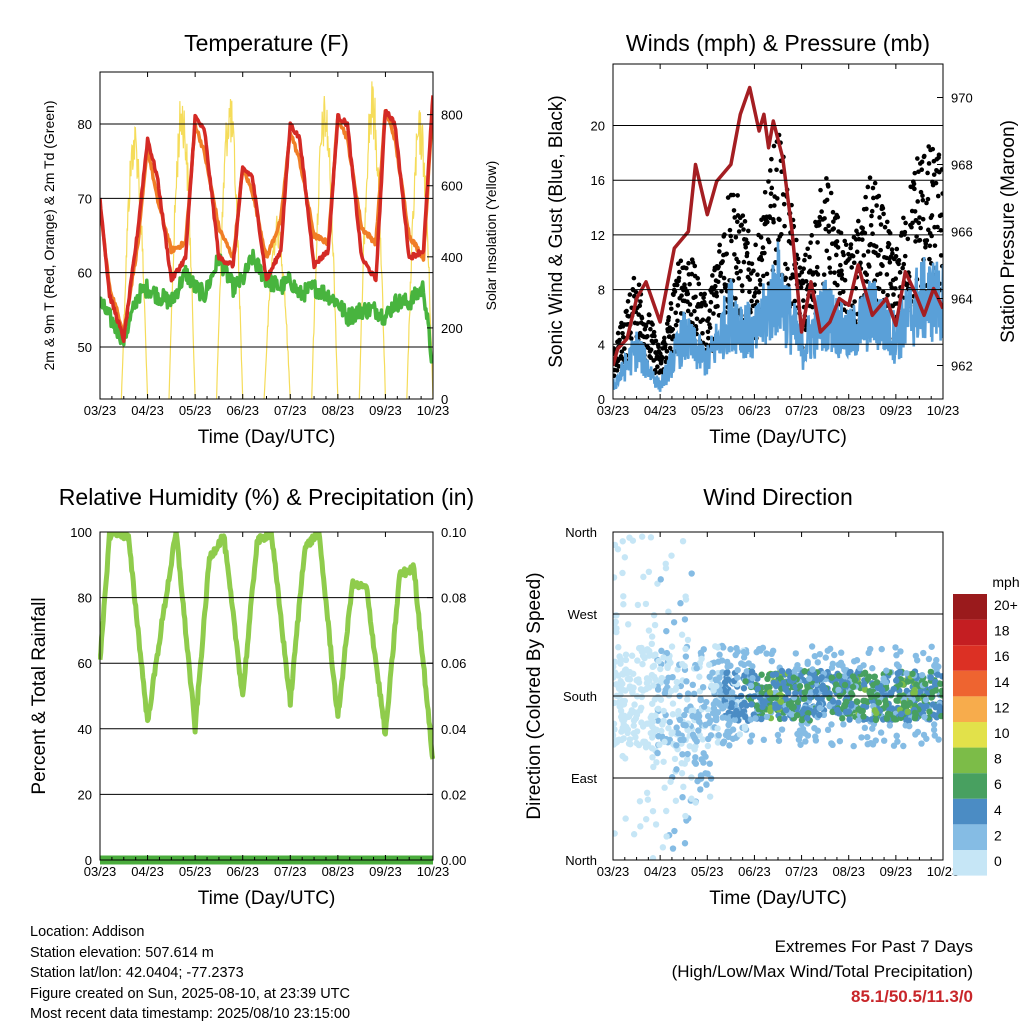 The height and width of the screenshot is (1025, 1024). What do you see at coordinates (290, 410) in the screenshot?
I see `x-tick-label: 07/23` at bounding box center [290, 410].